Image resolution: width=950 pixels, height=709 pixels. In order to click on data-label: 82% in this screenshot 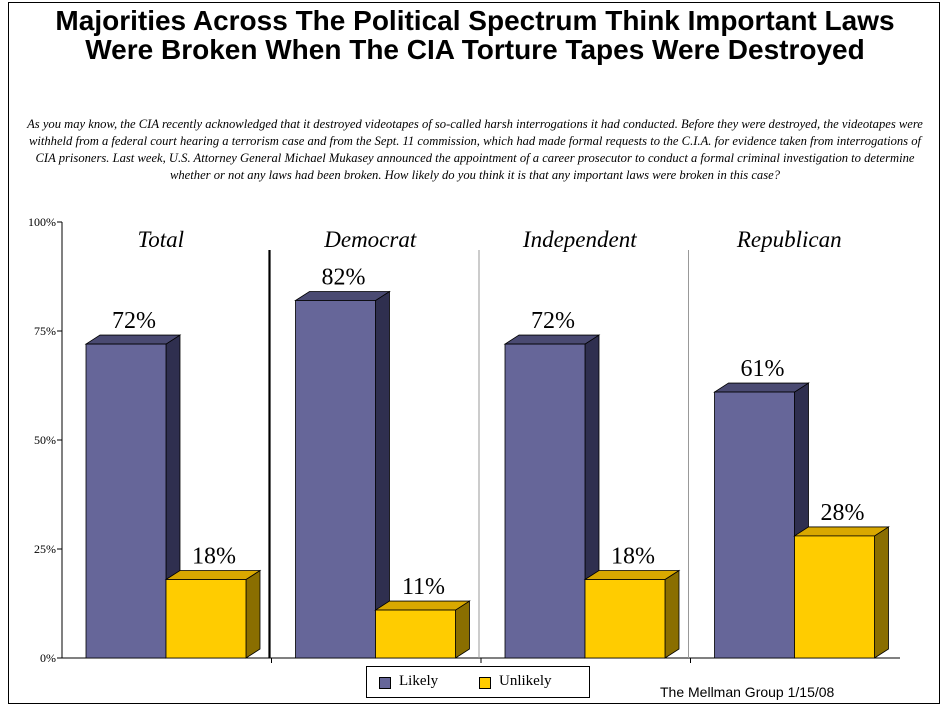, I will do `click(344, 277)`.